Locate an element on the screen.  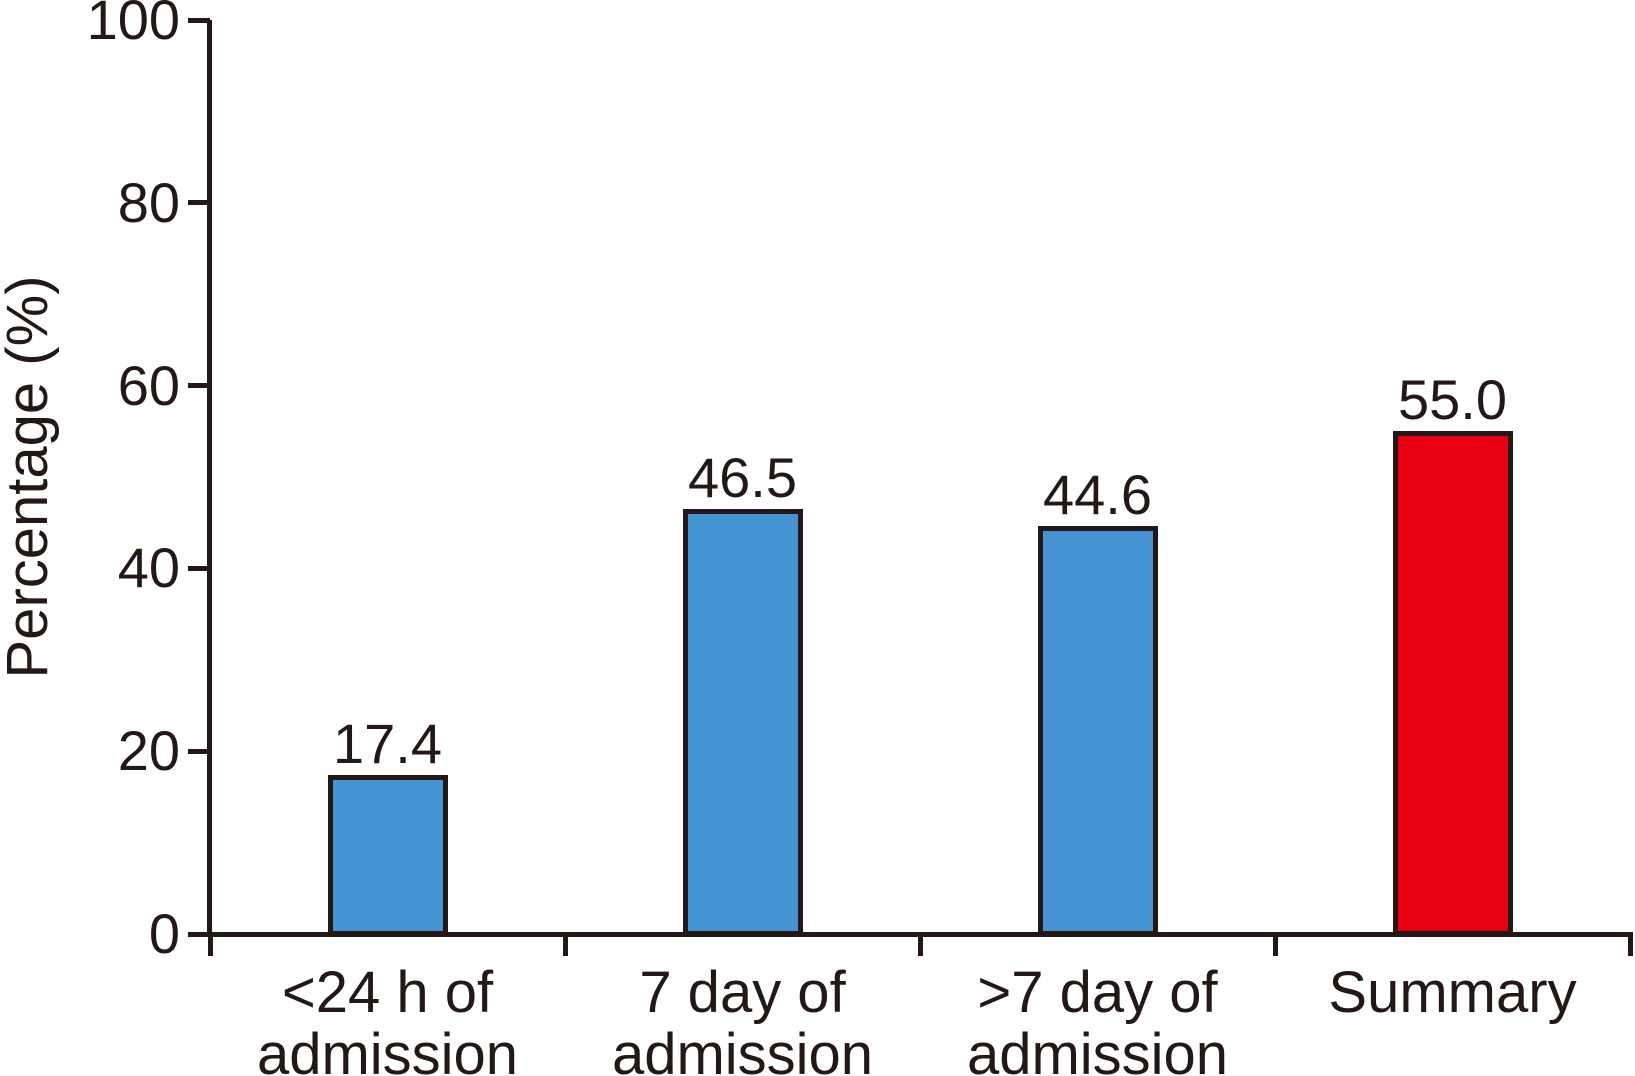
bar-value-label: 17.4 is located at coordinates (387, 743).